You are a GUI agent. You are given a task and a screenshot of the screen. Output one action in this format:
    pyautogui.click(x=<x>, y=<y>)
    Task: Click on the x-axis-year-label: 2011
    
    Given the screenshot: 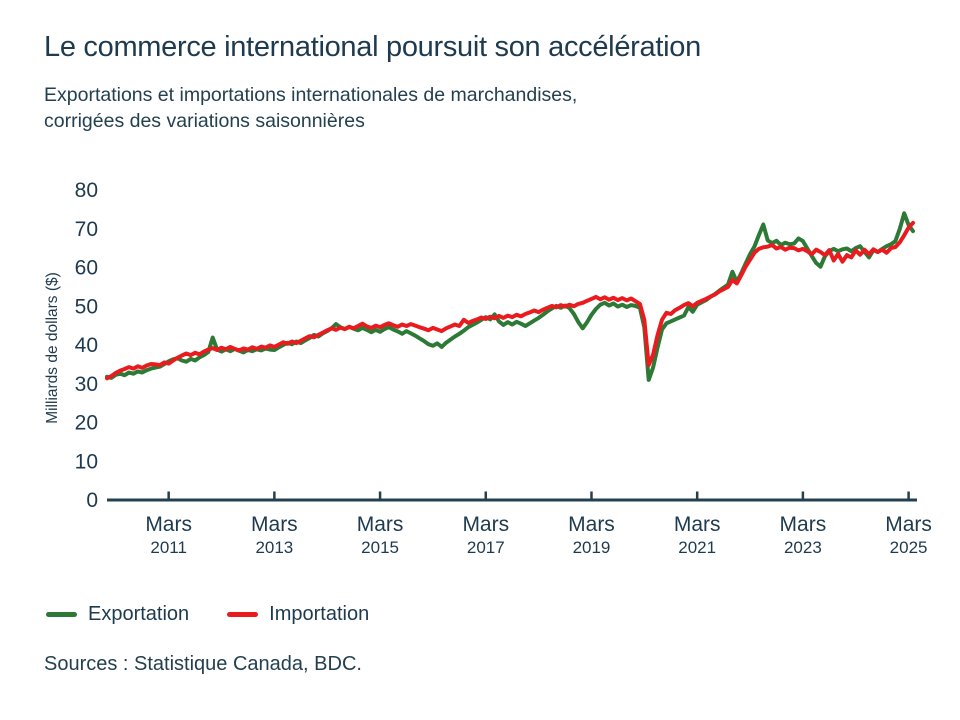 What is the action you would take?
    pyautogui.click(x=168, y=547)
    